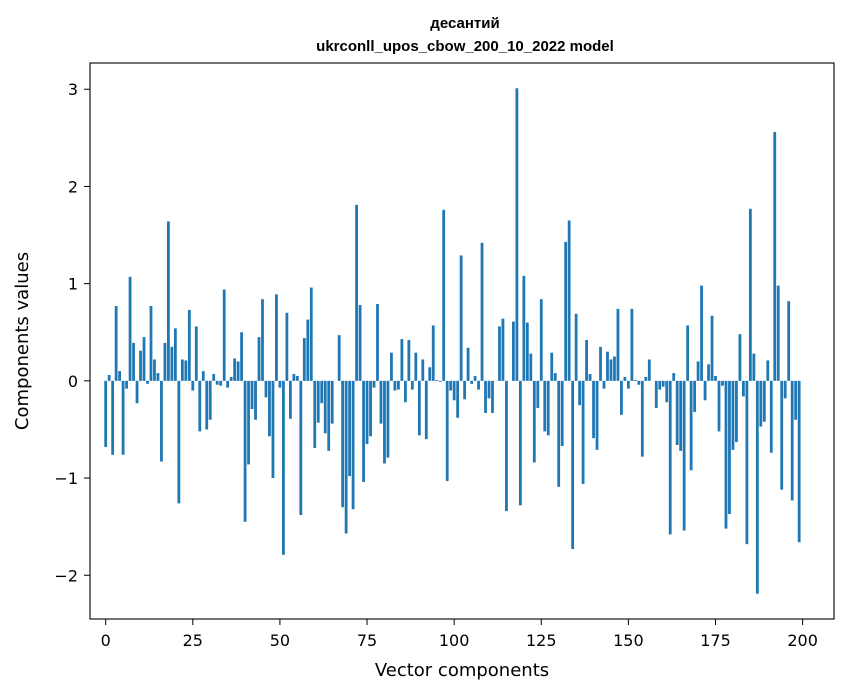 The height and width of the screenshot is (696, 847). What do you see at coordinates (73, 186) in the screenshot?
I see `y-tick-label: 2` at bounding box center [73, 186].